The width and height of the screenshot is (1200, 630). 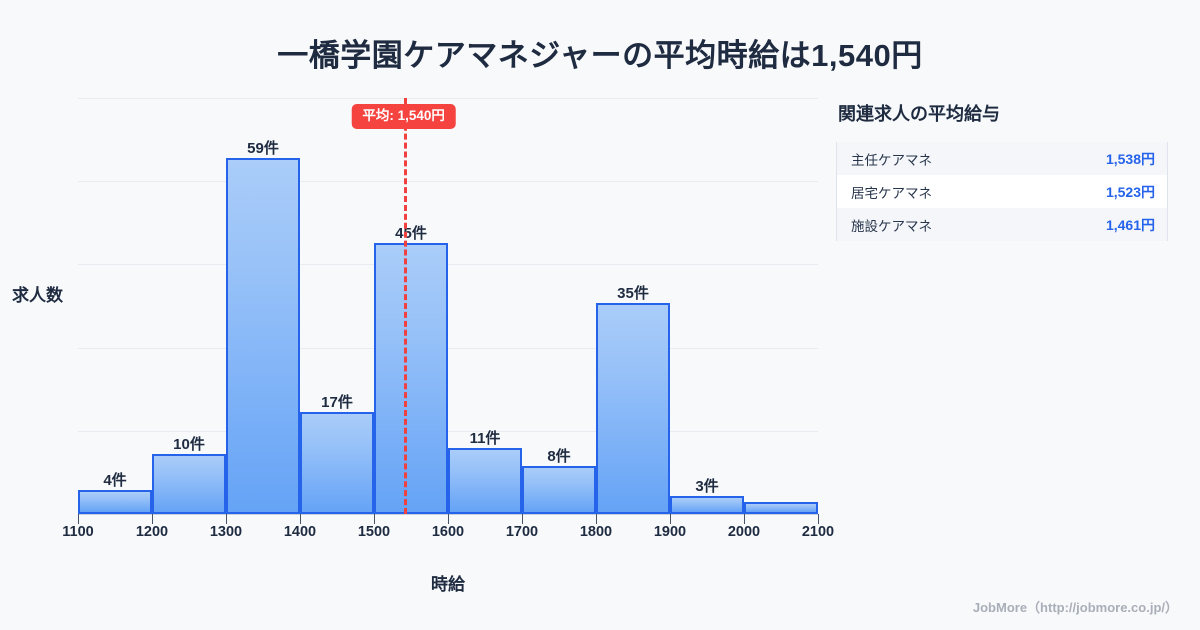 What do you see at coordinates (226, 532) in the screenshot?
I see `x-axis-tick-label: 1300` at bounding box center [226, 532].